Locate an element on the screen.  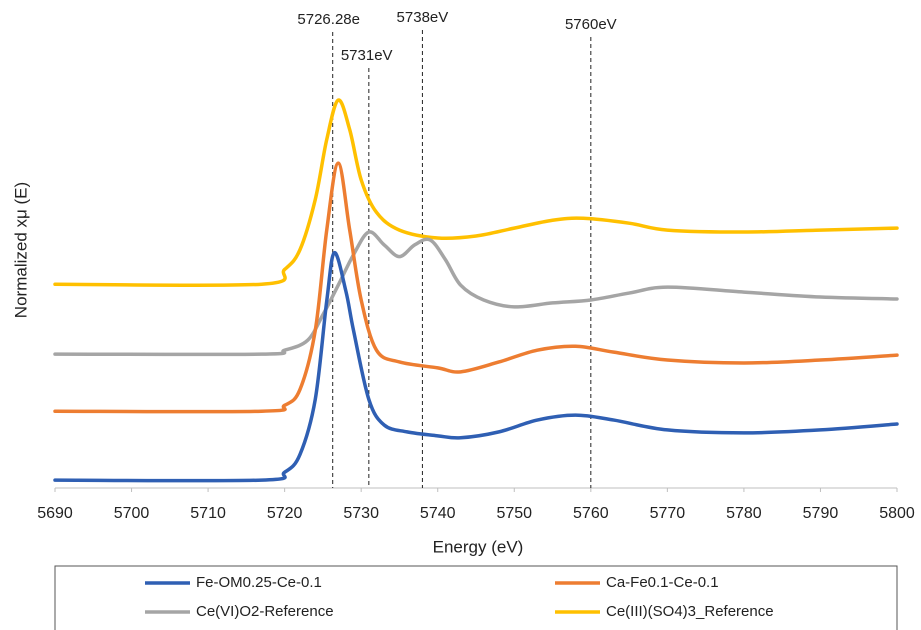
legend-box is located at coordinates (476, 597).